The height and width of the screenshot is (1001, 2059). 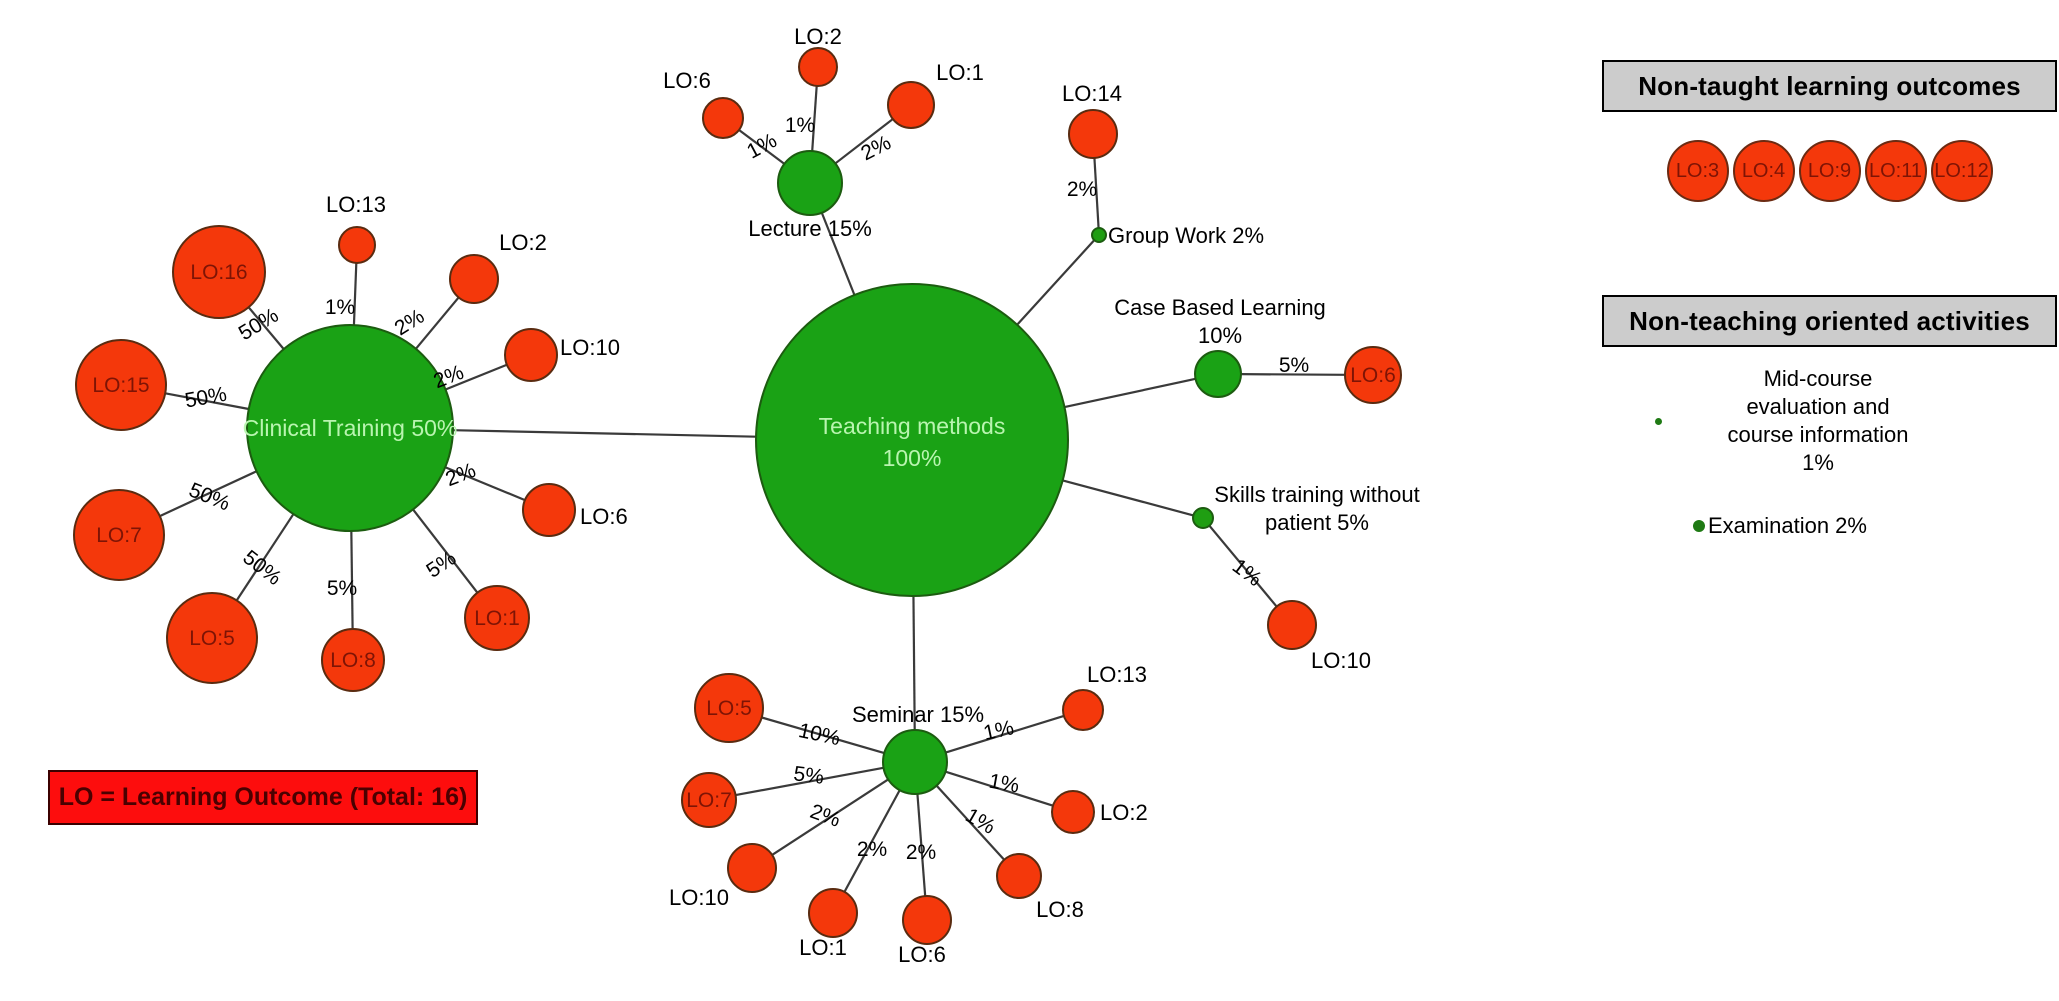 What do you see at coordinates (460, 475) in the screenshot?
I see `edge-weight-label: 2%` at bounding box center [460, 475].